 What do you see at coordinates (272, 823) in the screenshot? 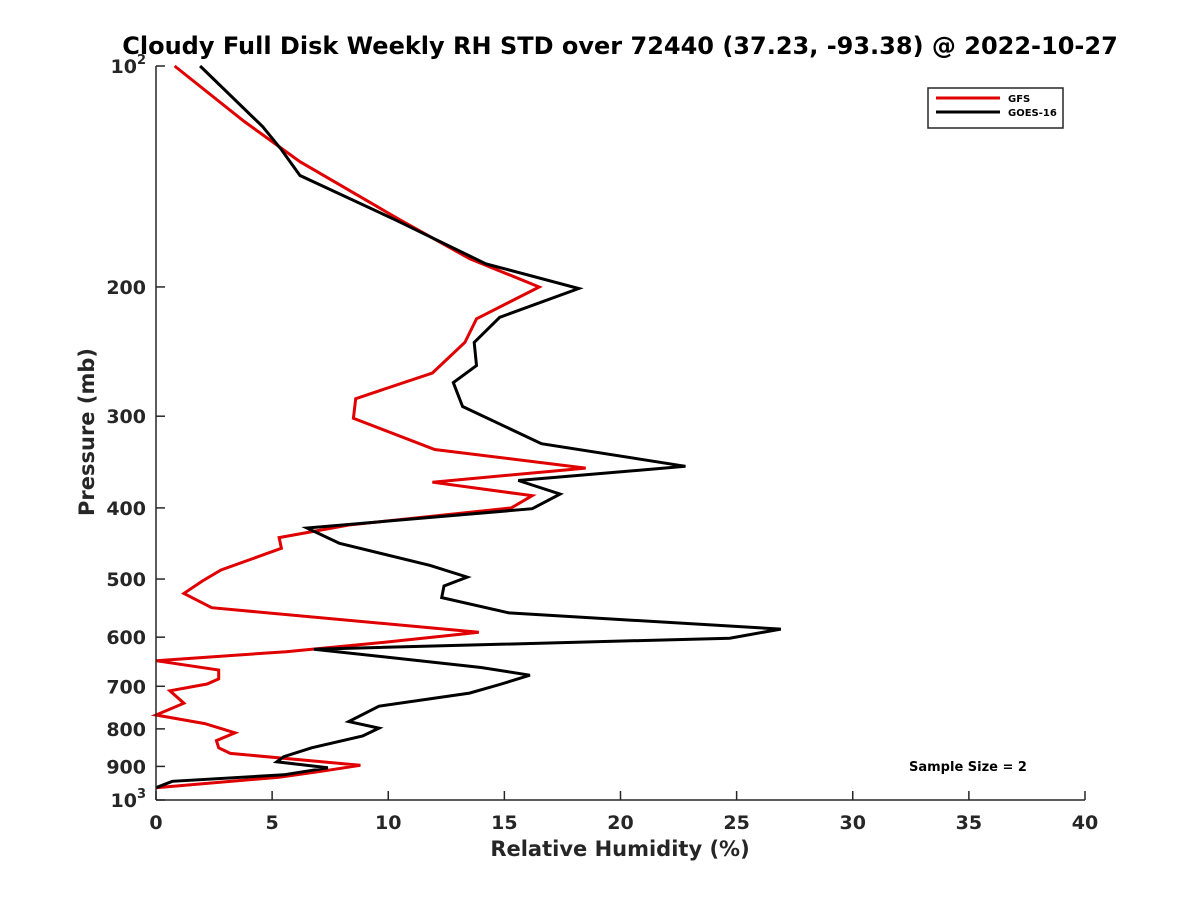
I see `x-tick-label: 5` at bounding box center [272, 823].